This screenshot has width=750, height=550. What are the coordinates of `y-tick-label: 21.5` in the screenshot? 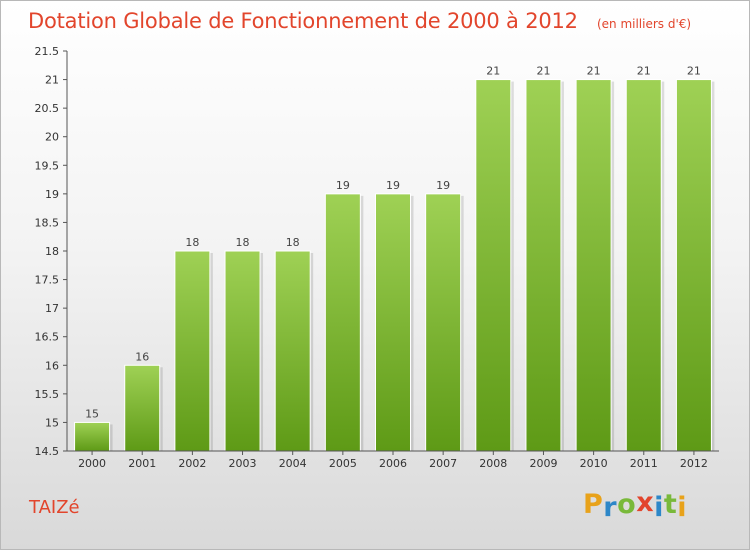 It's located at (47, 51).